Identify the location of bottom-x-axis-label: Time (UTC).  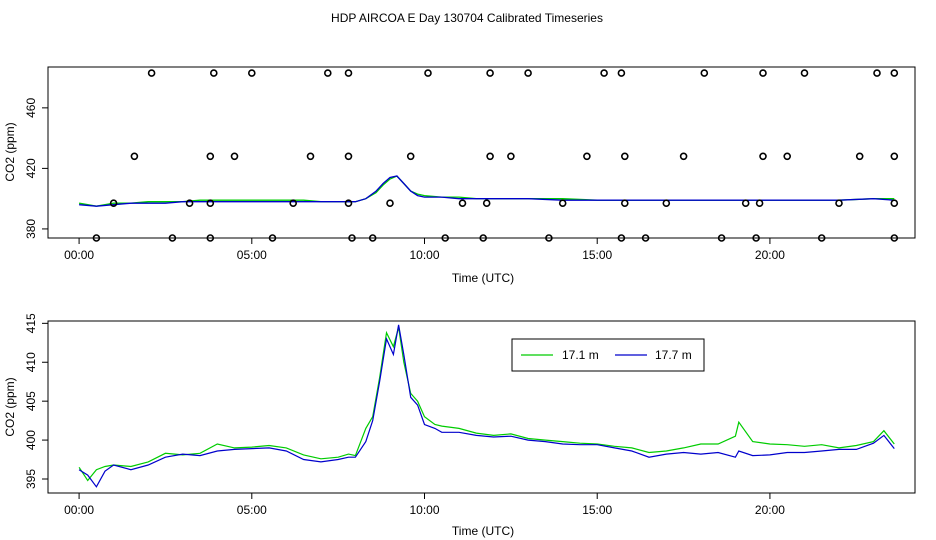
(483, 531).